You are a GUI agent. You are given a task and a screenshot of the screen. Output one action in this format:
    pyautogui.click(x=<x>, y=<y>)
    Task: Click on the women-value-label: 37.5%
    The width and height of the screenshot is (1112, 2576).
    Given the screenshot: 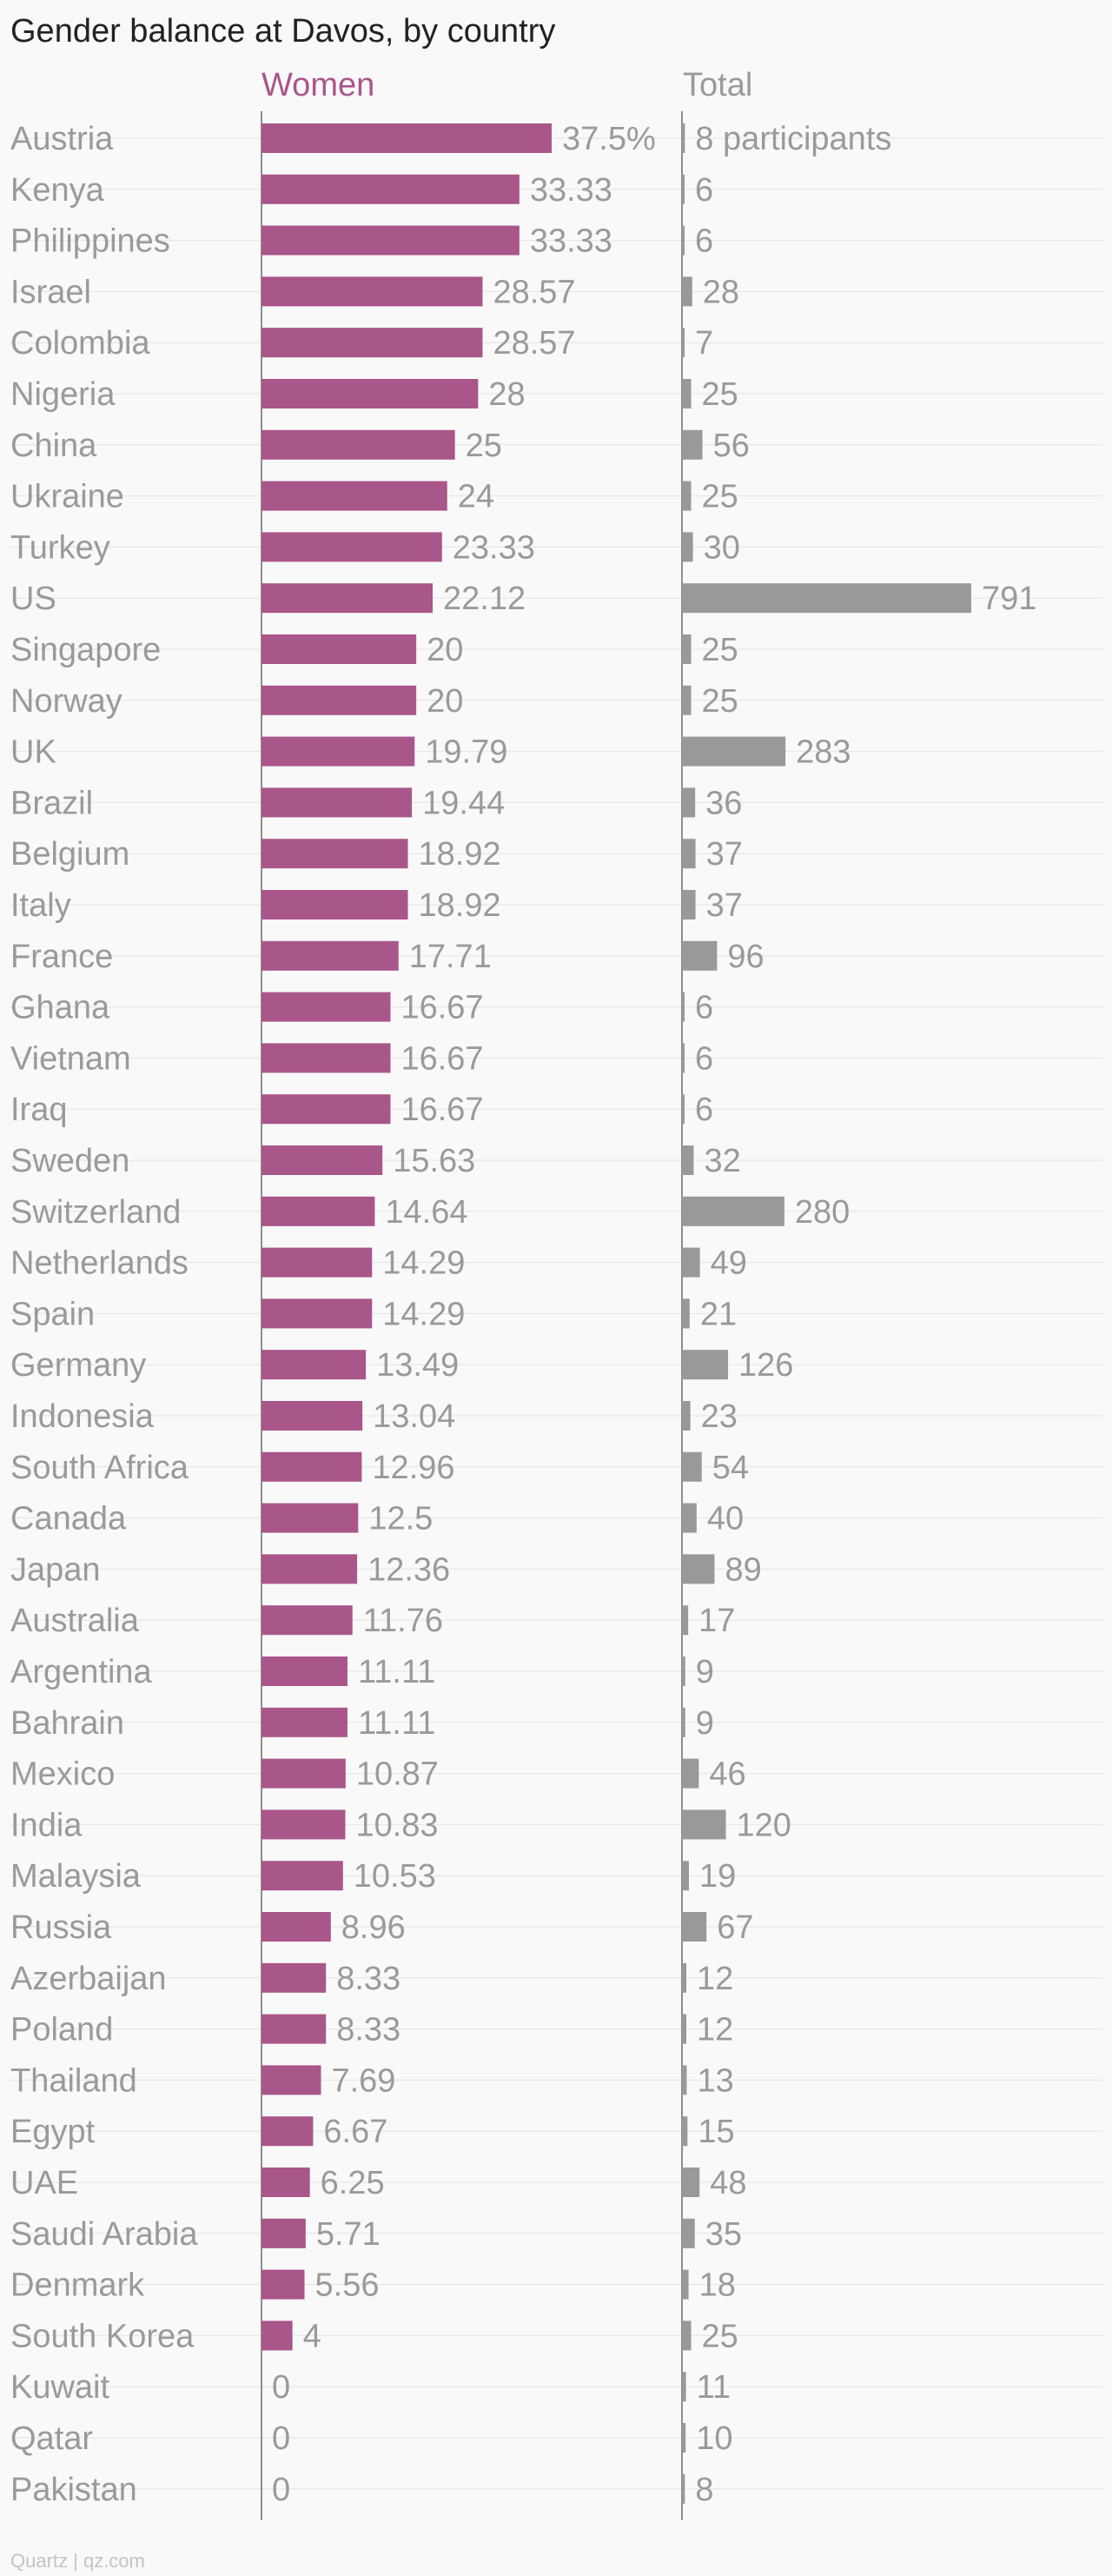 What is the action you would take?
    pyautogui.click(x=609, y=139)
    